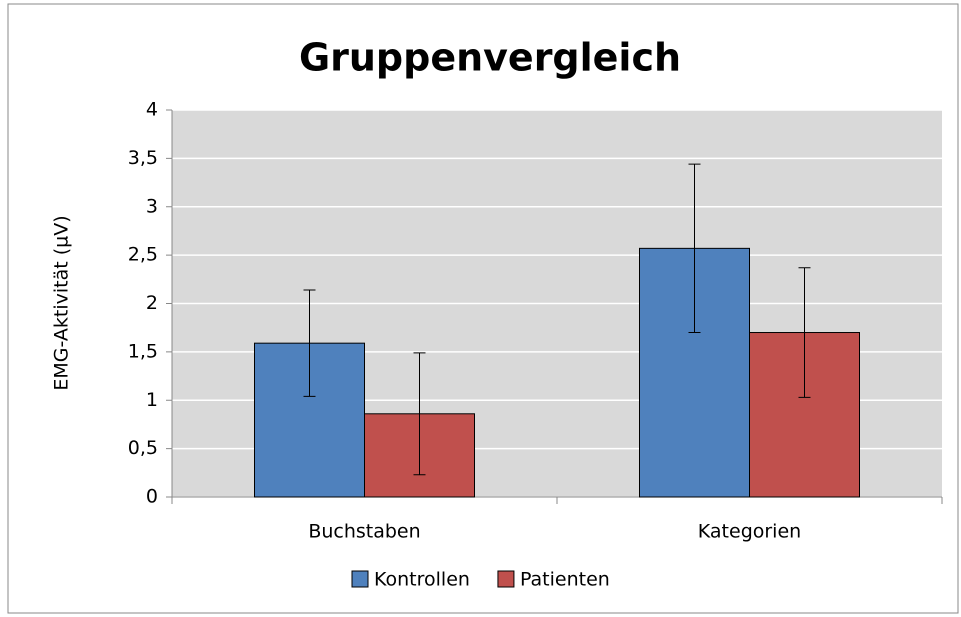 The image size is (961, 617). I want to click on y-axis-label: EMG-Aktivität (µV), so click(62, 302).